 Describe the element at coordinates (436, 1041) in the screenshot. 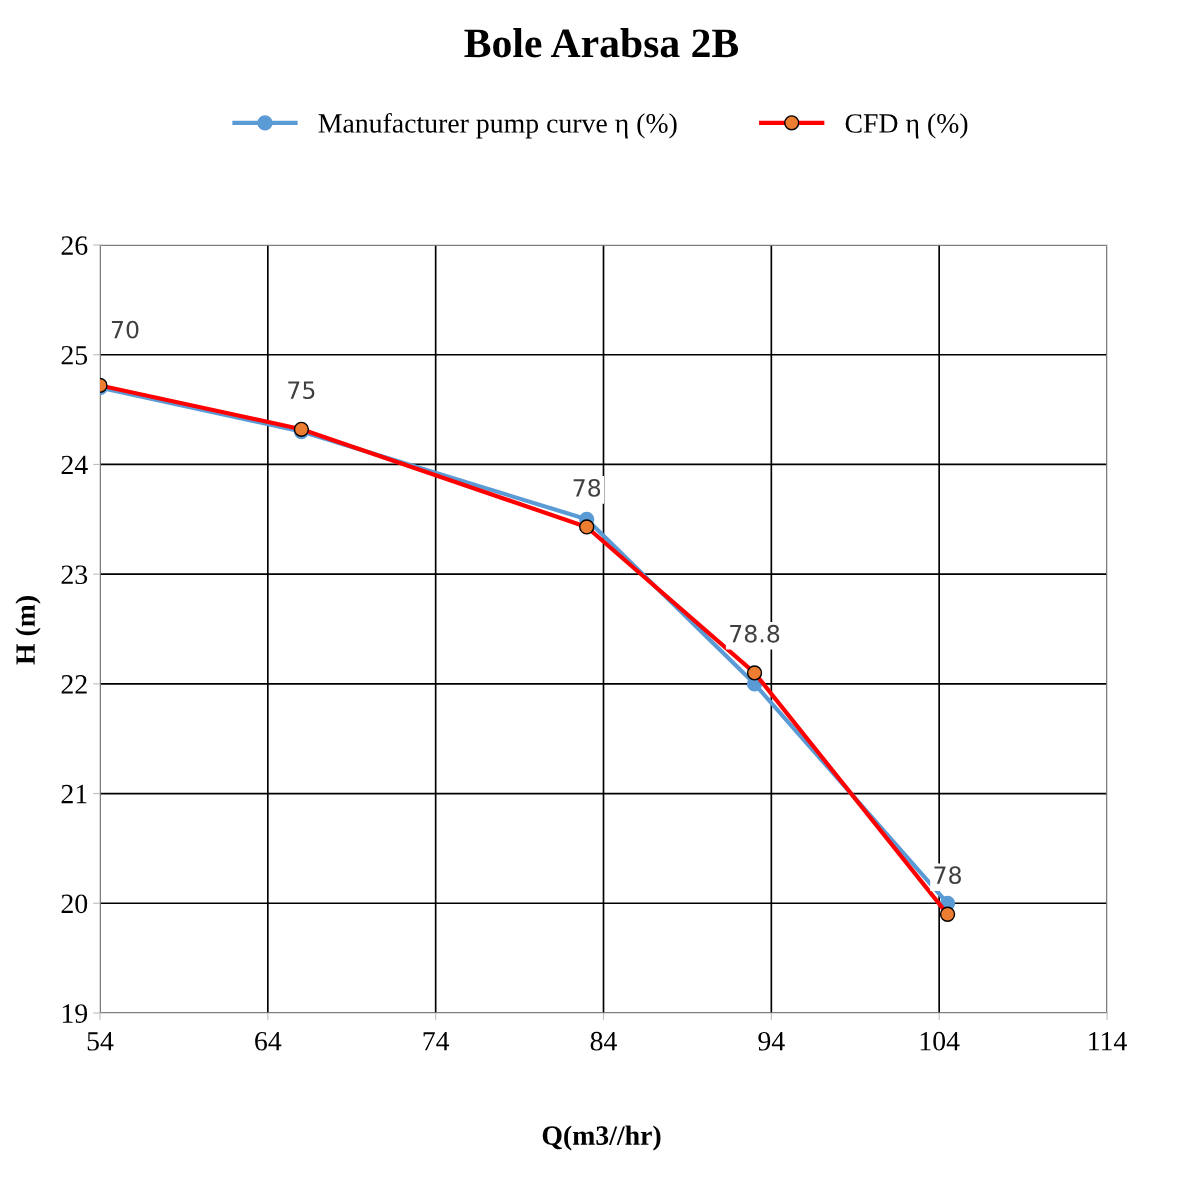

I see `x-tick-label: 74` at that location.